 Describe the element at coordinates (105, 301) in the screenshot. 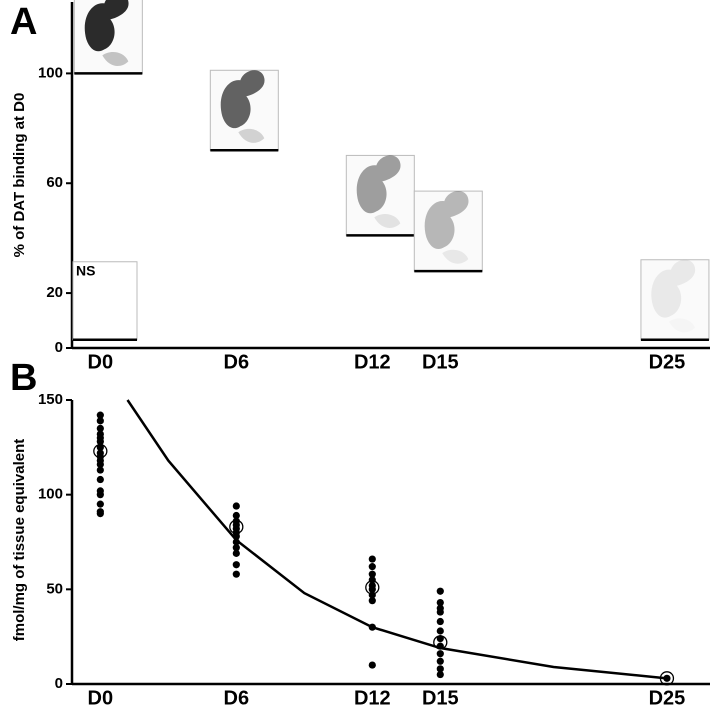

I see `ns-frame` at that location.